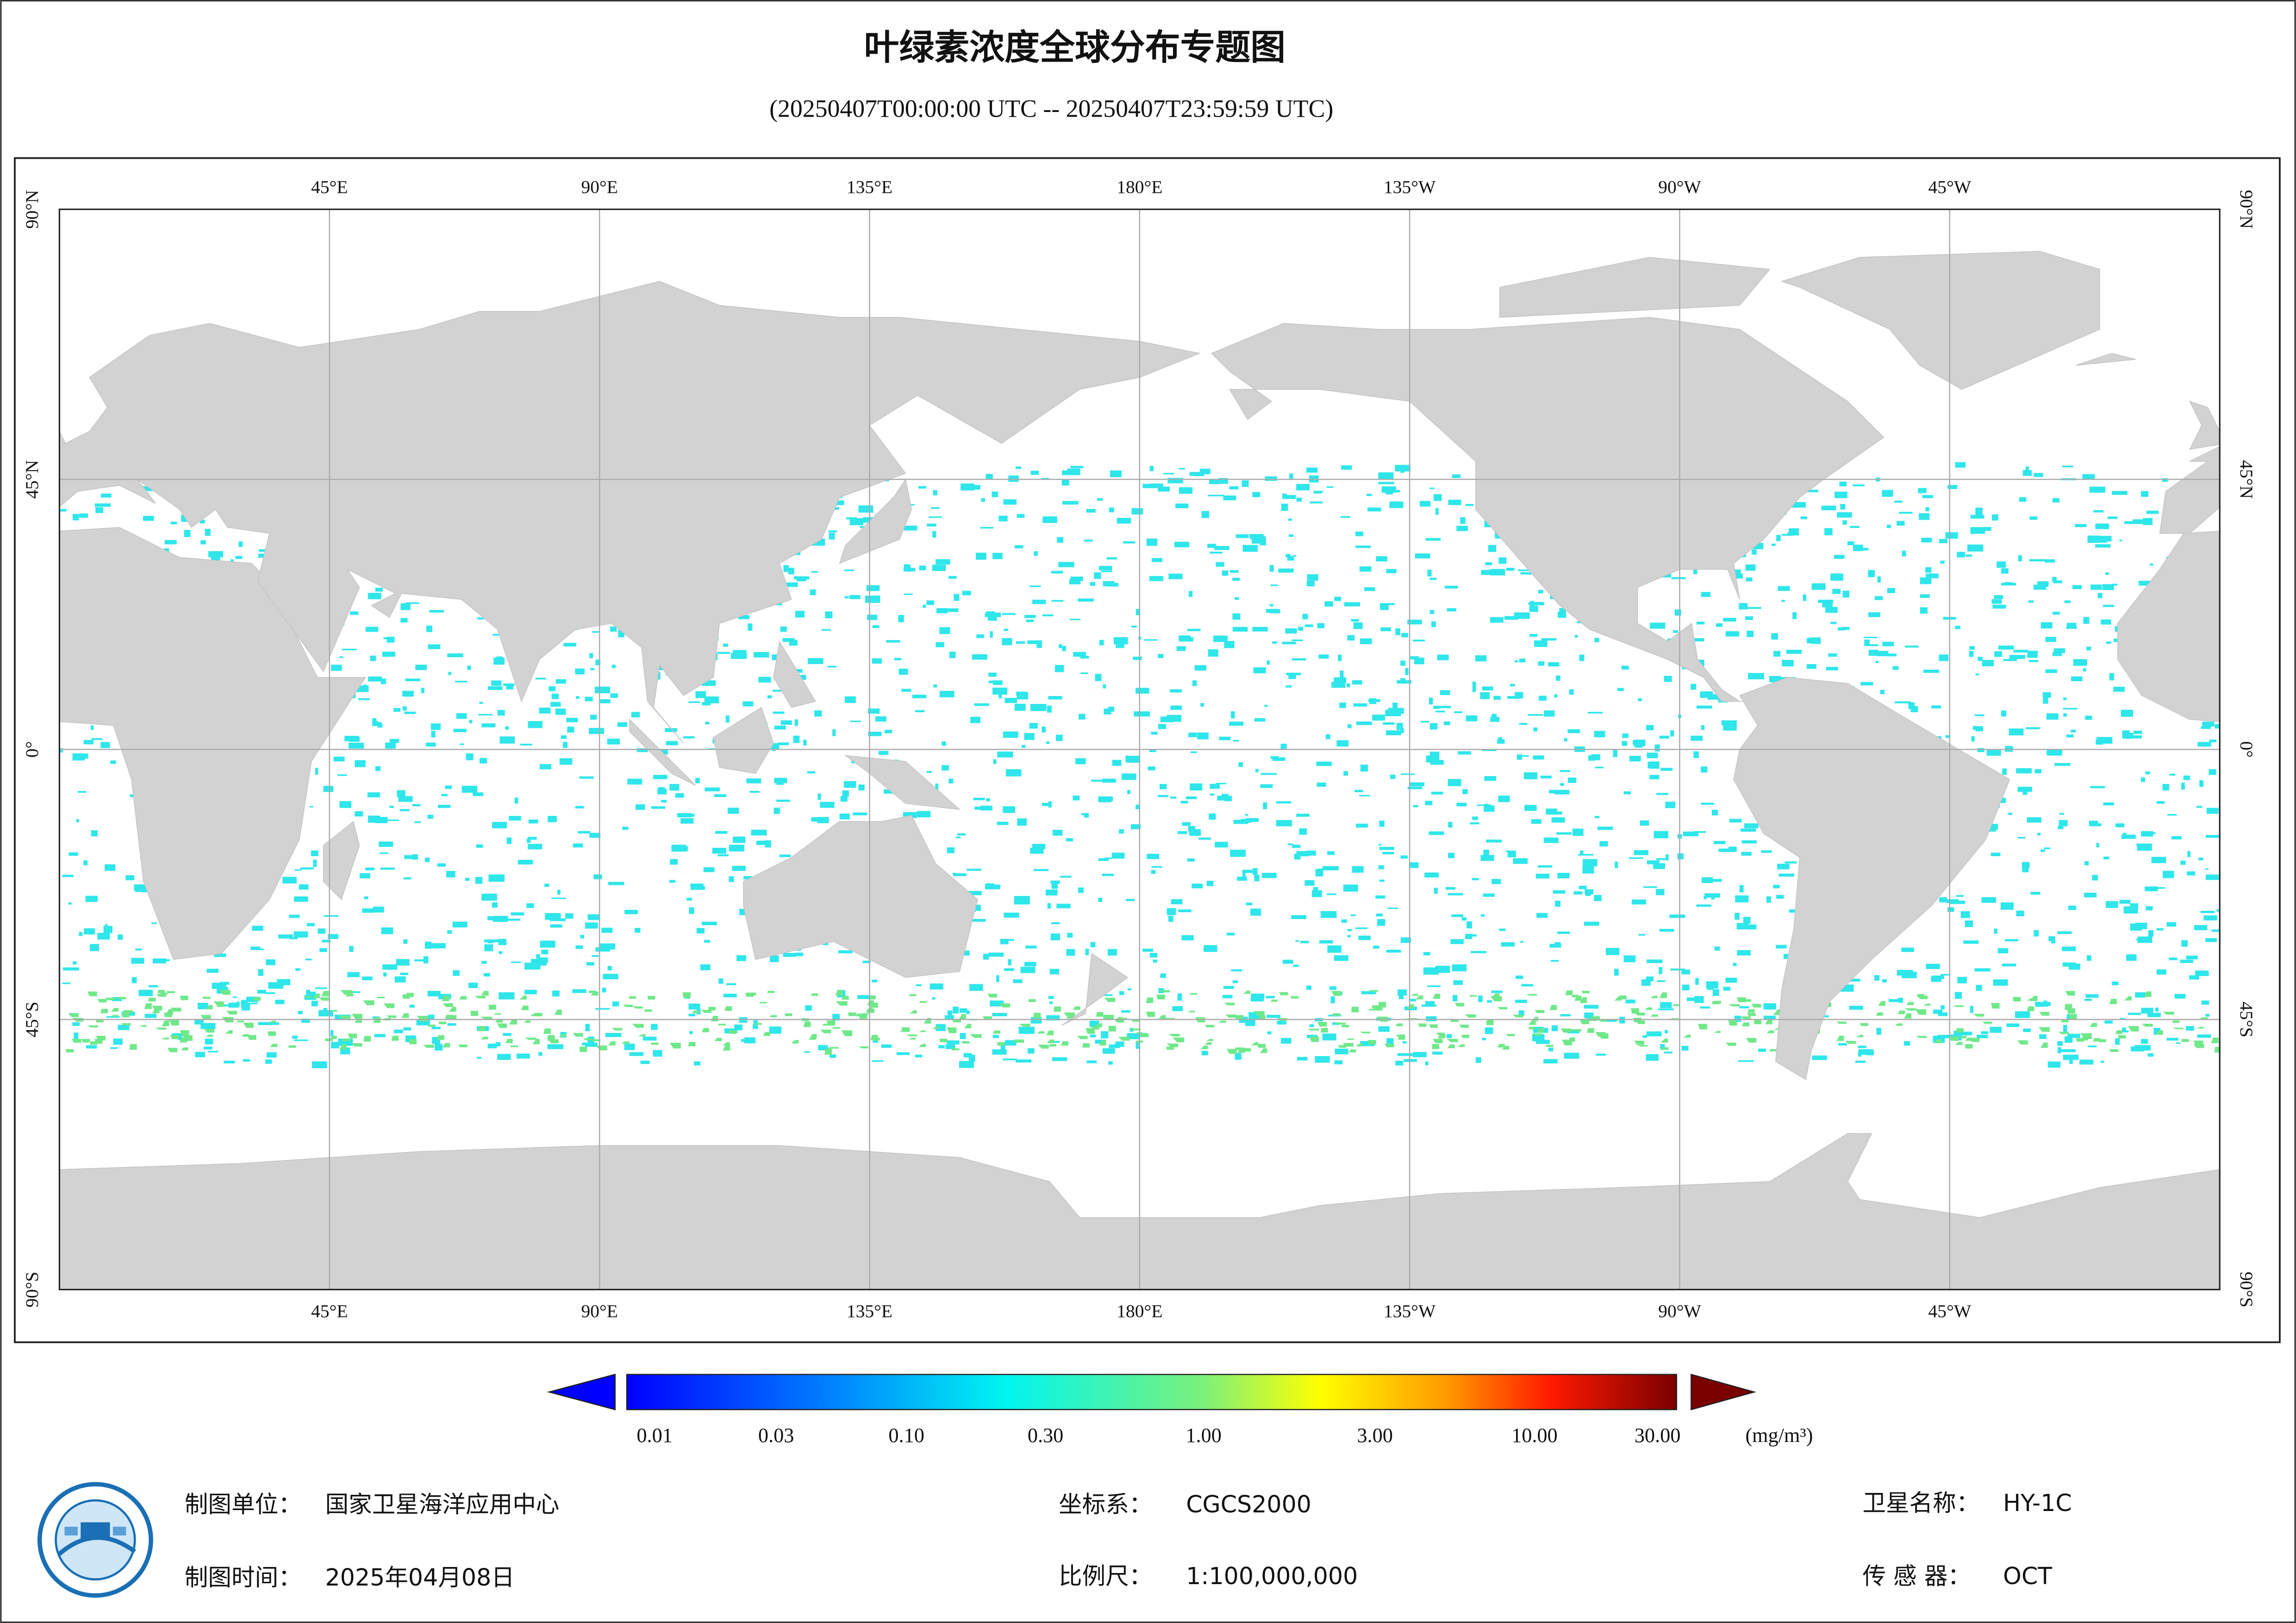 The image size is (2296, 1623). Describe the element at coordinates (1724, 1392) in the screenshot. I see `colorbar-high-arrow` at that location.